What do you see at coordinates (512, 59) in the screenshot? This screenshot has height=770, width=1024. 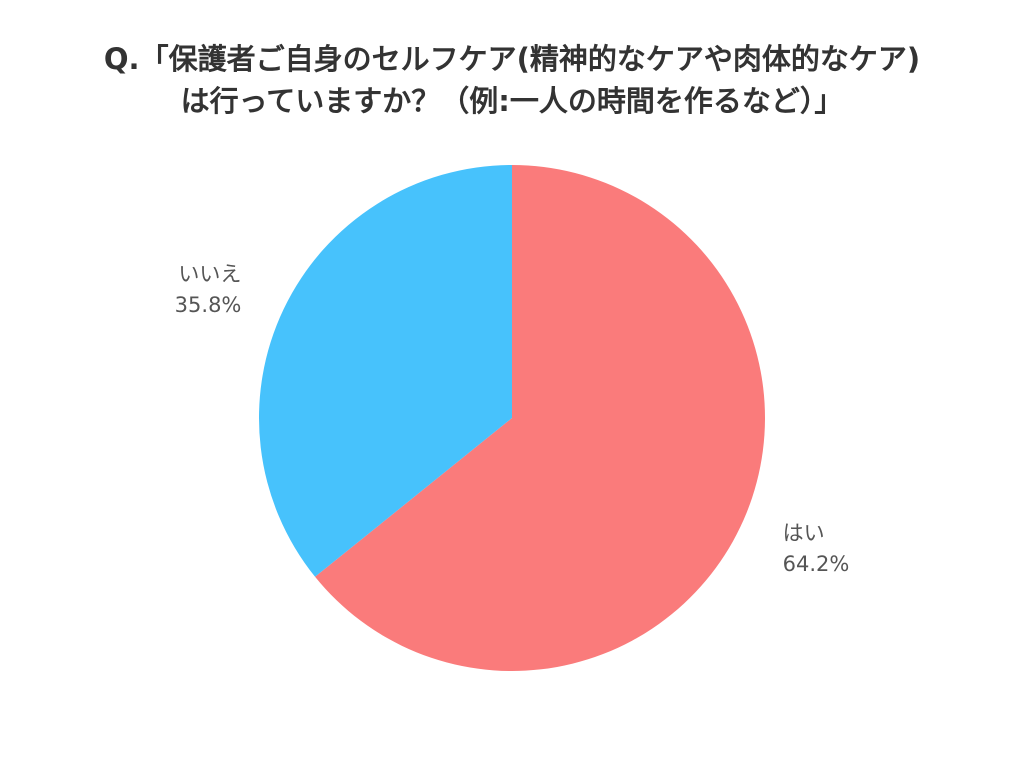 I see `chart-title-line-1: Q.「保護者ご自身のセルフケア(精神的なケアや肉体的なケア)` at bounding box center [512, 59].